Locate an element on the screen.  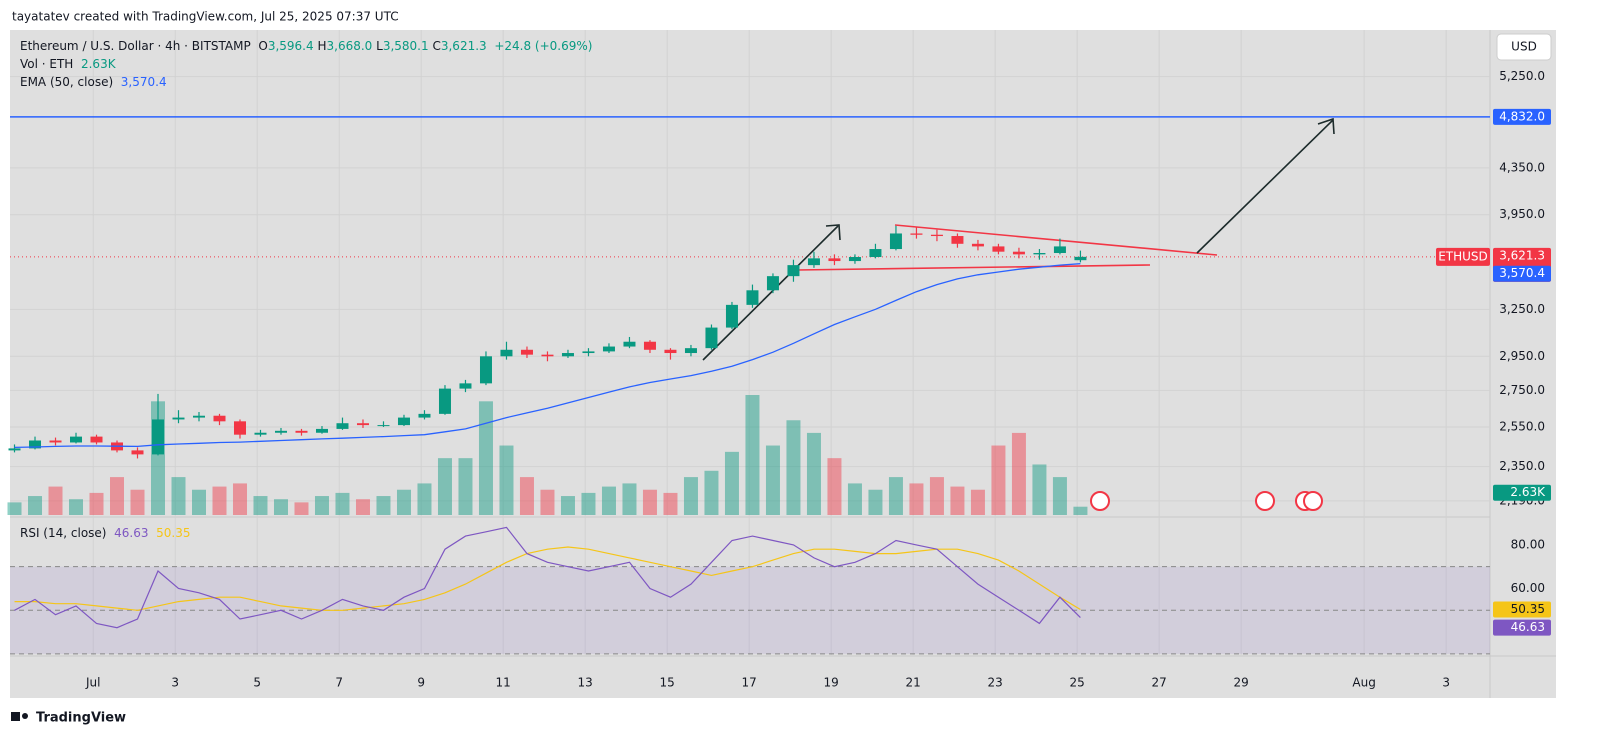
x-tick-label: 21 is located at coordinates (913, 683).